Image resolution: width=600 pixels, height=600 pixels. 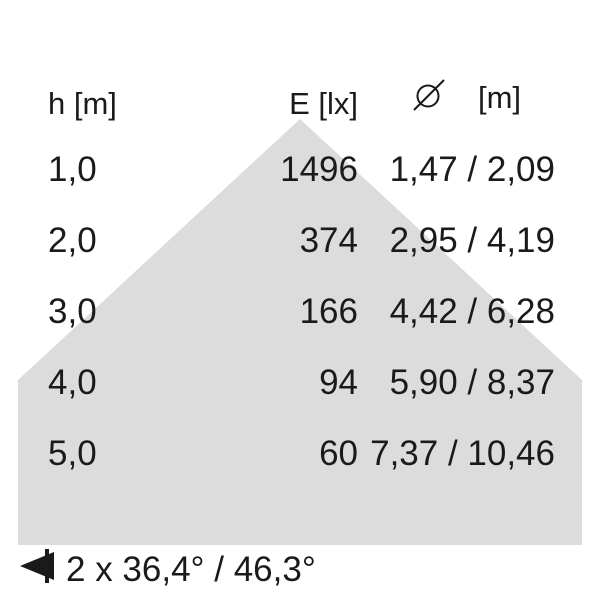 What do you see at coordinates (470, 89) in the screenshot?
I see `column-header-diameter: [m]` at bounding box center [470, 89].